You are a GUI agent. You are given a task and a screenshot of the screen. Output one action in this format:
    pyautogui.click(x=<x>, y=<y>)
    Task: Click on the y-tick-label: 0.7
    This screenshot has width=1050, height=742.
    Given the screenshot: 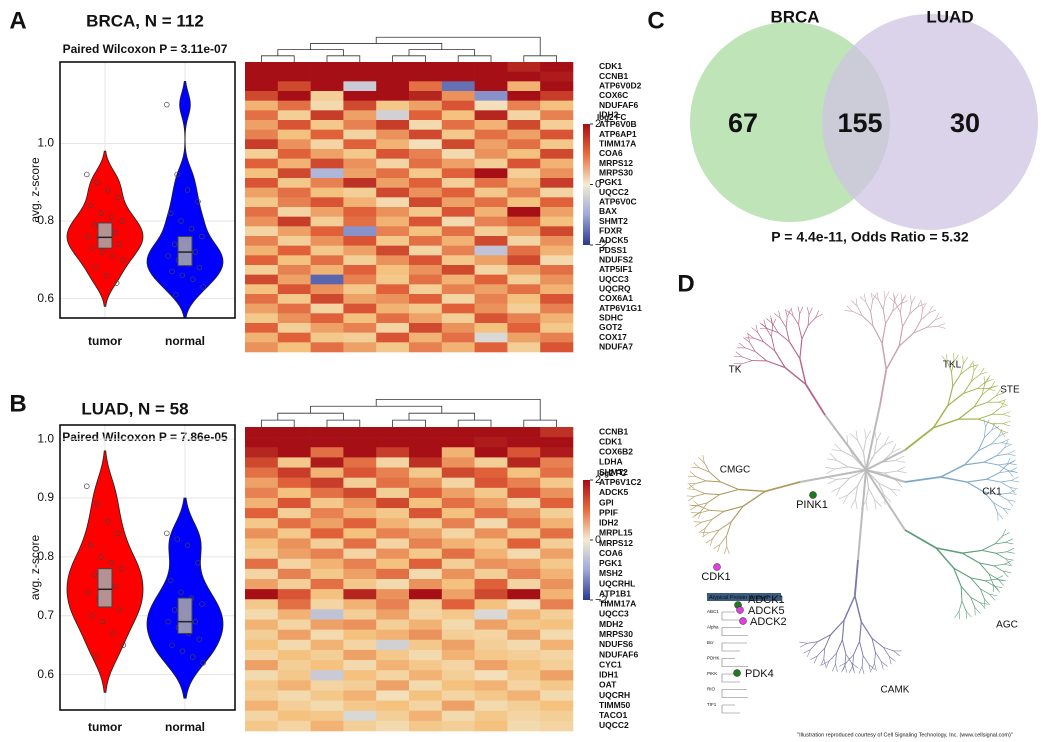 What is the action you would take?
    pyautogui.click(x=45, y=615)
    